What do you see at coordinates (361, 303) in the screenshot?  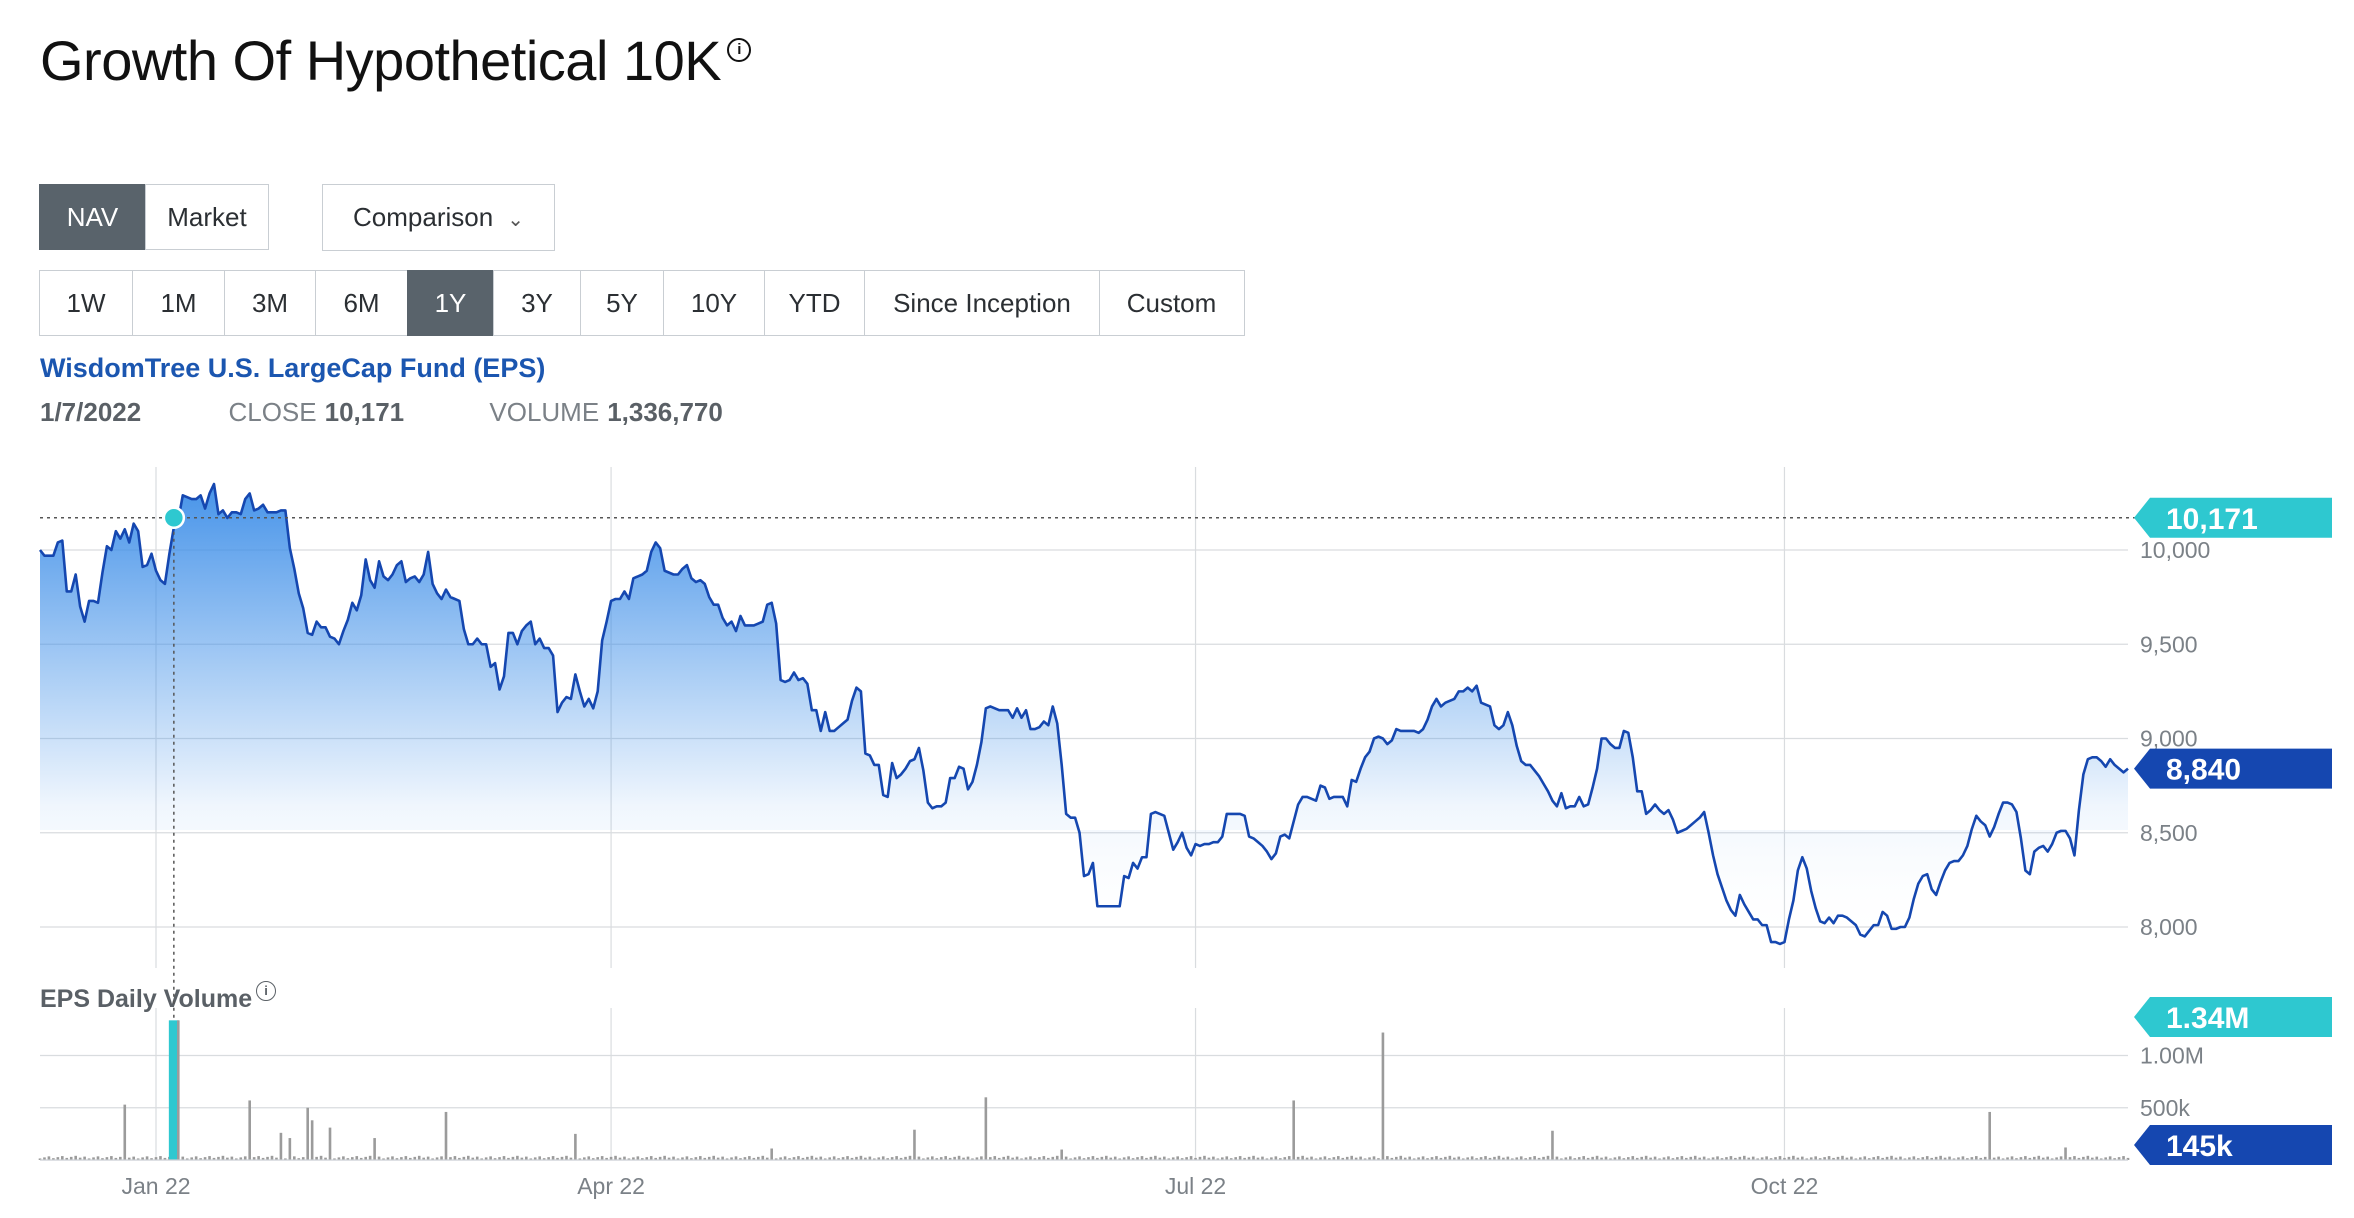 I see `range-6m-button: 6M` at bounding box center [361, 303].